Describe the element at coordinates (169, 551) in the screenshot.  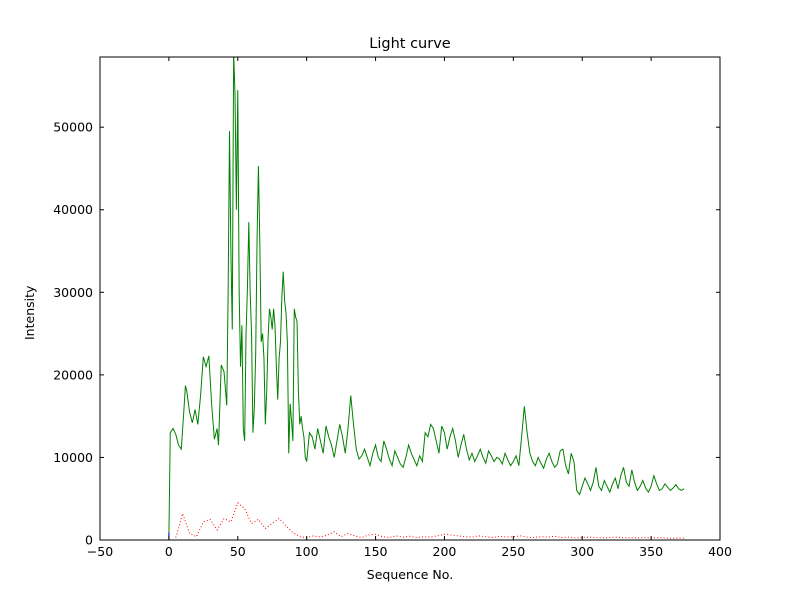
I see `x-tick-label: 0` at that location.